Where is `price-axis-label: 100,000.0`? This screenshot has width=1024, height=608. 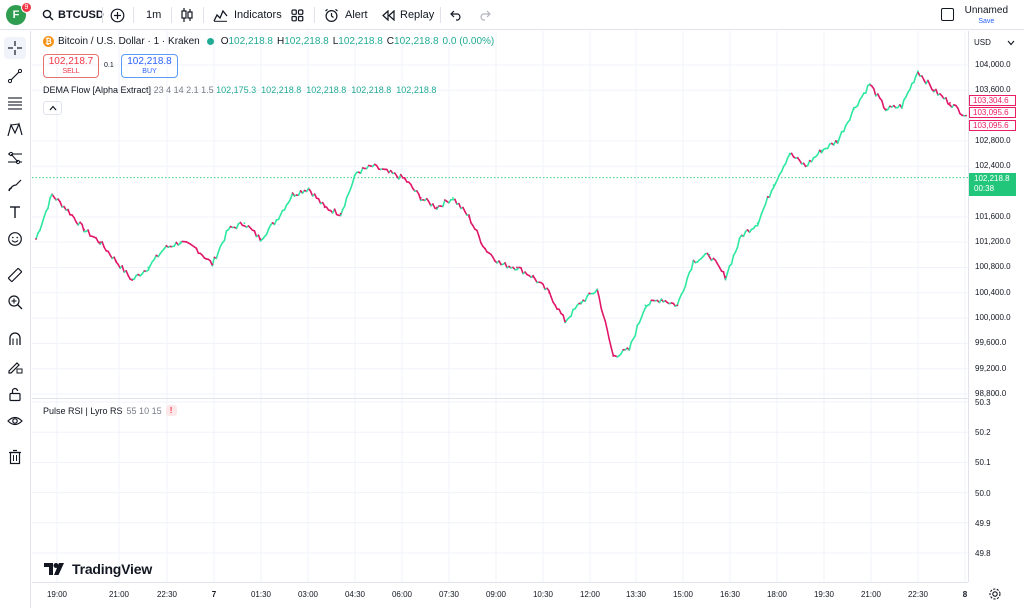
price-axis-label: 100,000.0 is located at coordinates (993, 318).